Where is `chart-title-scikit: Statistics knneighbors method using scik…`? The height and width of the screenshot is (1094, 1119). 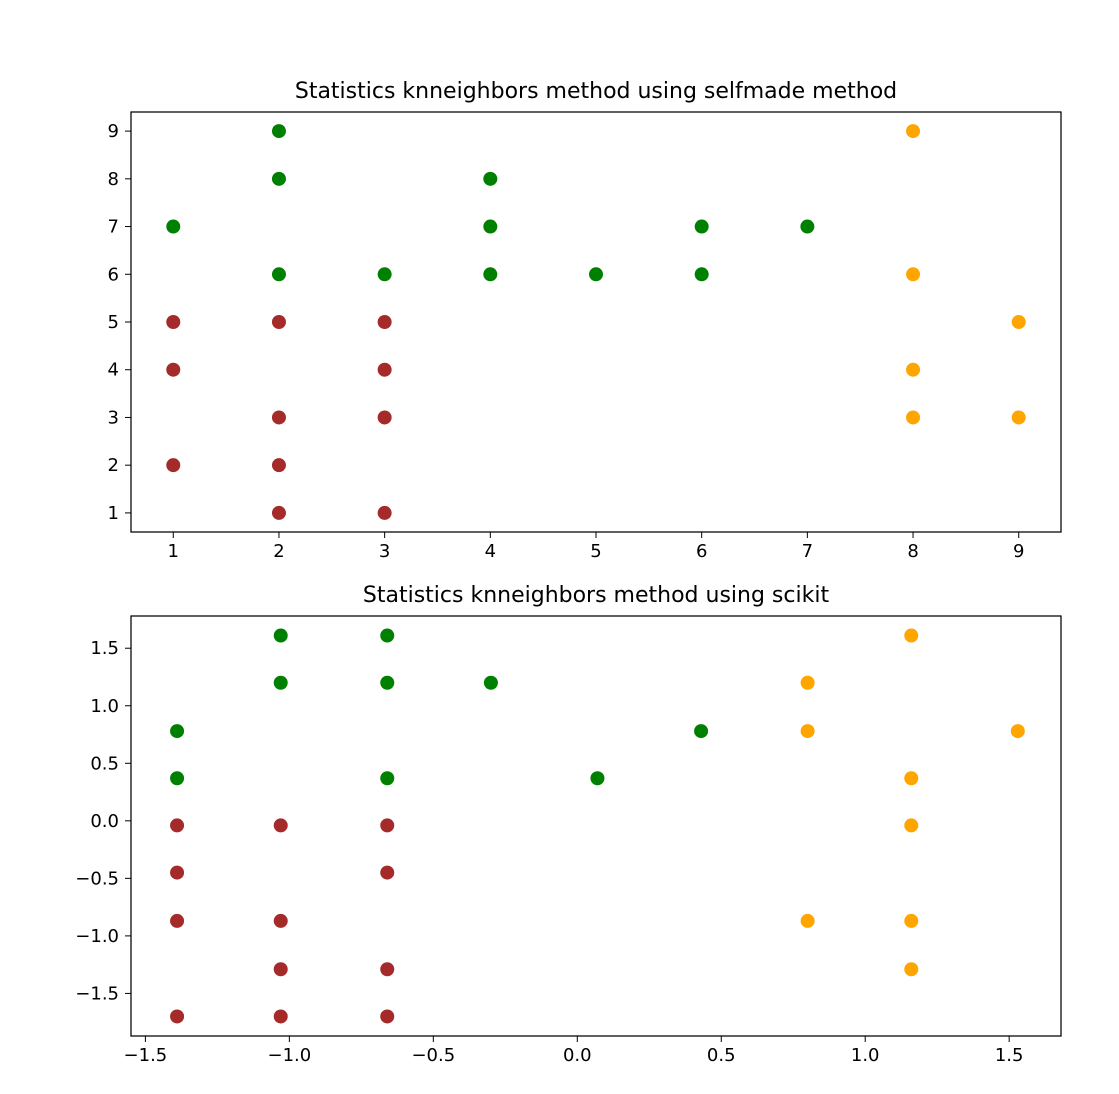 chart-title-scikit: Statistics knneighbors method using scik… is located at coordinates (596, 595).